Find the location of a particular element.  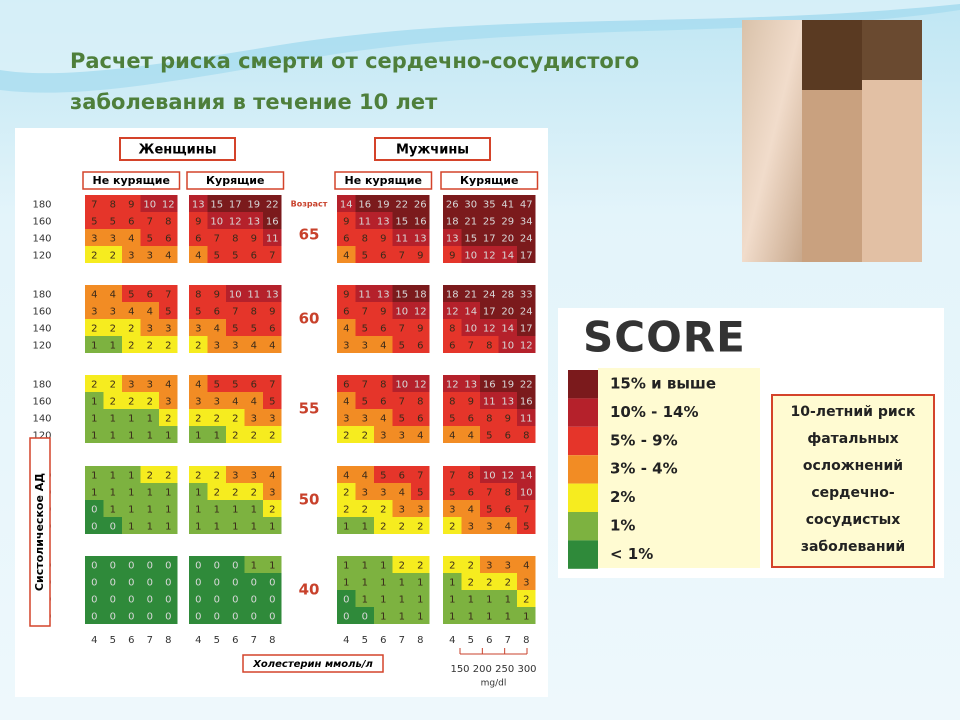

cell-label: 30 is located at coordinates (470, 205).